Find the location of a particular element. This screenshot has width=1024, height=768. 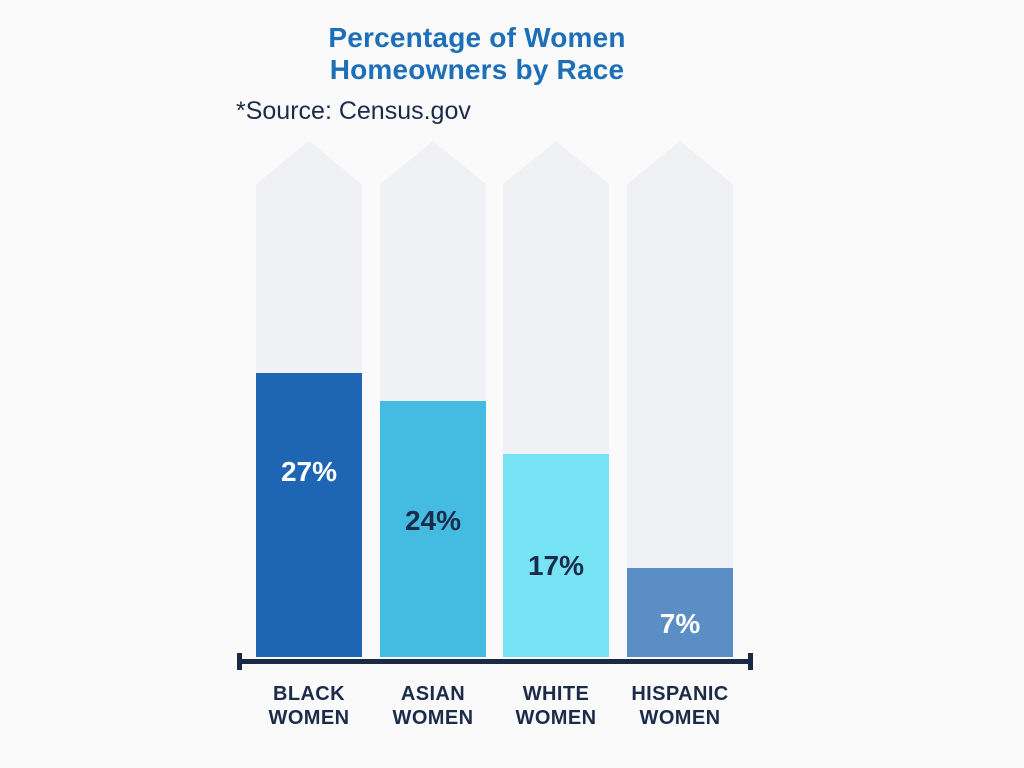

bar-column-black-women: 27% is located at coordinates (309, 399).